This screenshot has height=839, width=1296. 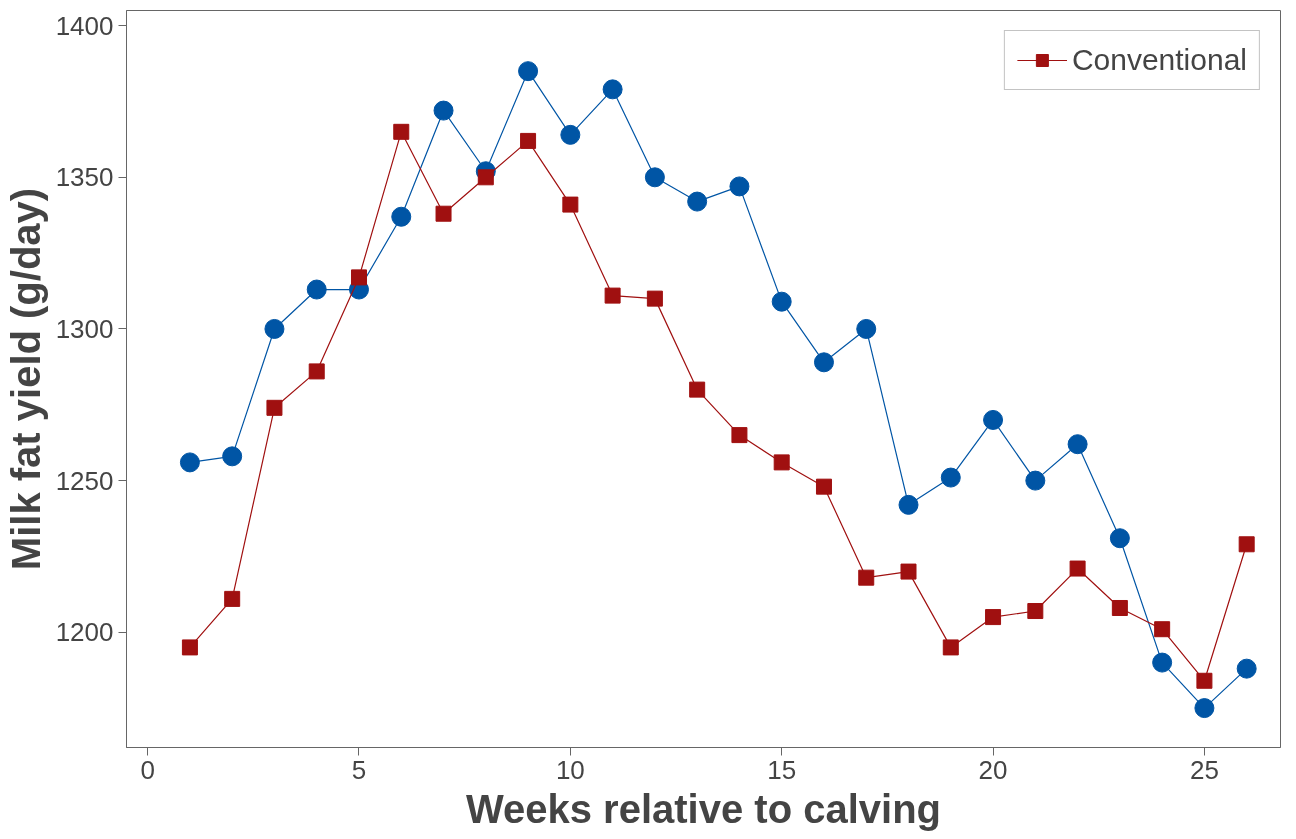 What do you see at coordinates (147, 769) in the screenshot?
I see `x-tick-label: 0` at bounding box center [147, 769].